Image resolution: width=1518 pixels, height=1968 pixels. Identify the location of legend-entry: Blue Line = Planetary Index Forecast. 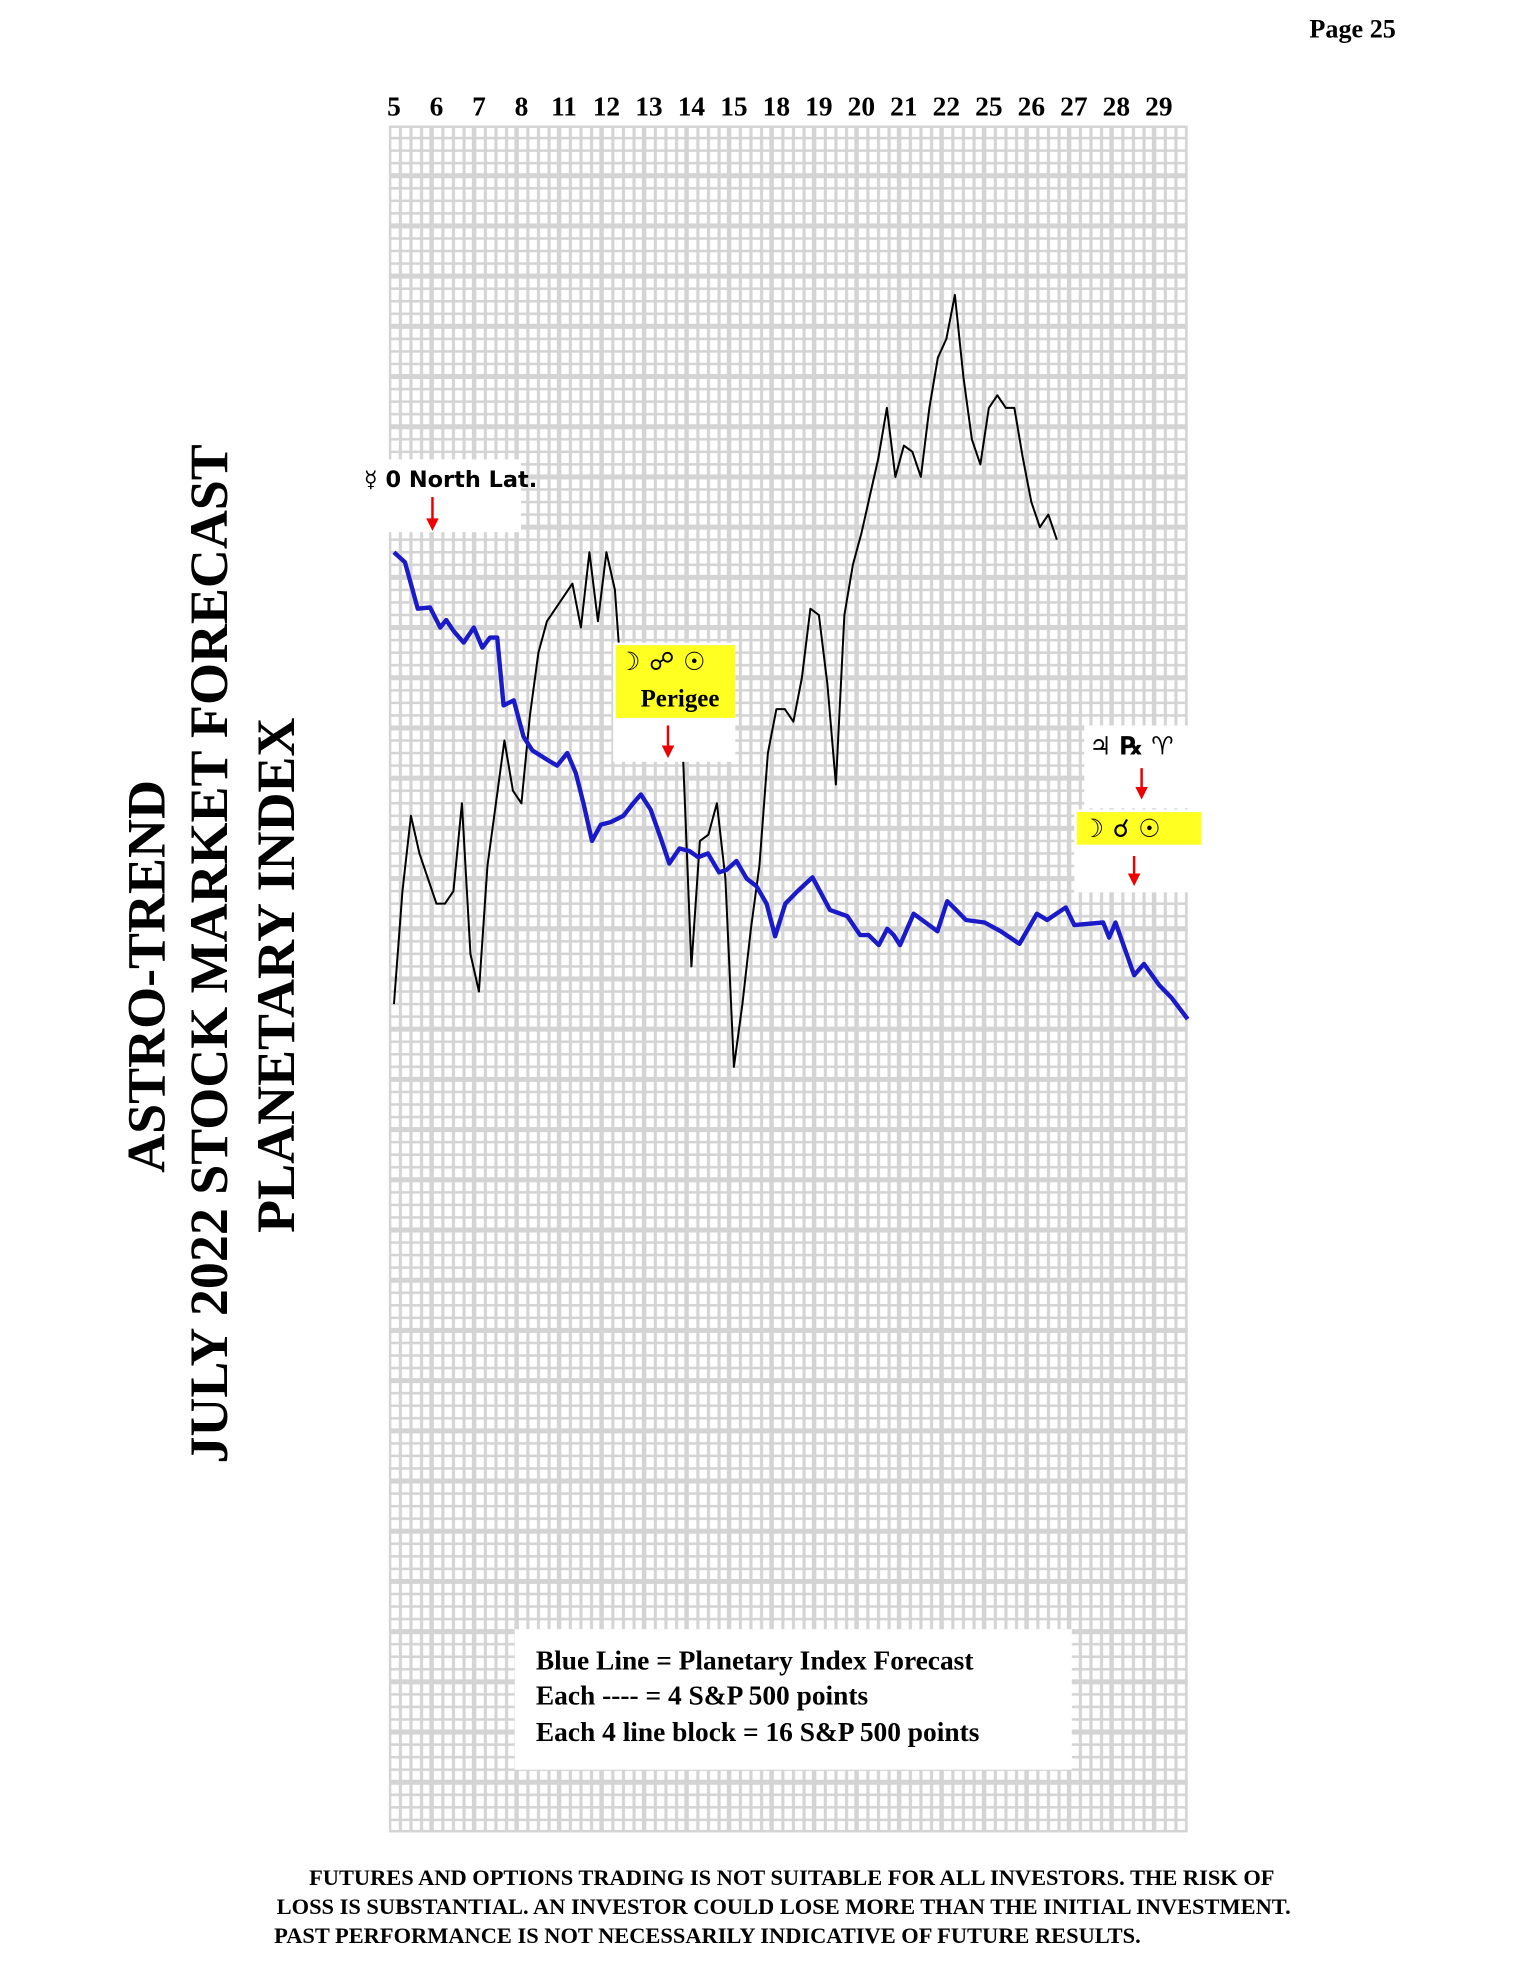
(755, 1659).